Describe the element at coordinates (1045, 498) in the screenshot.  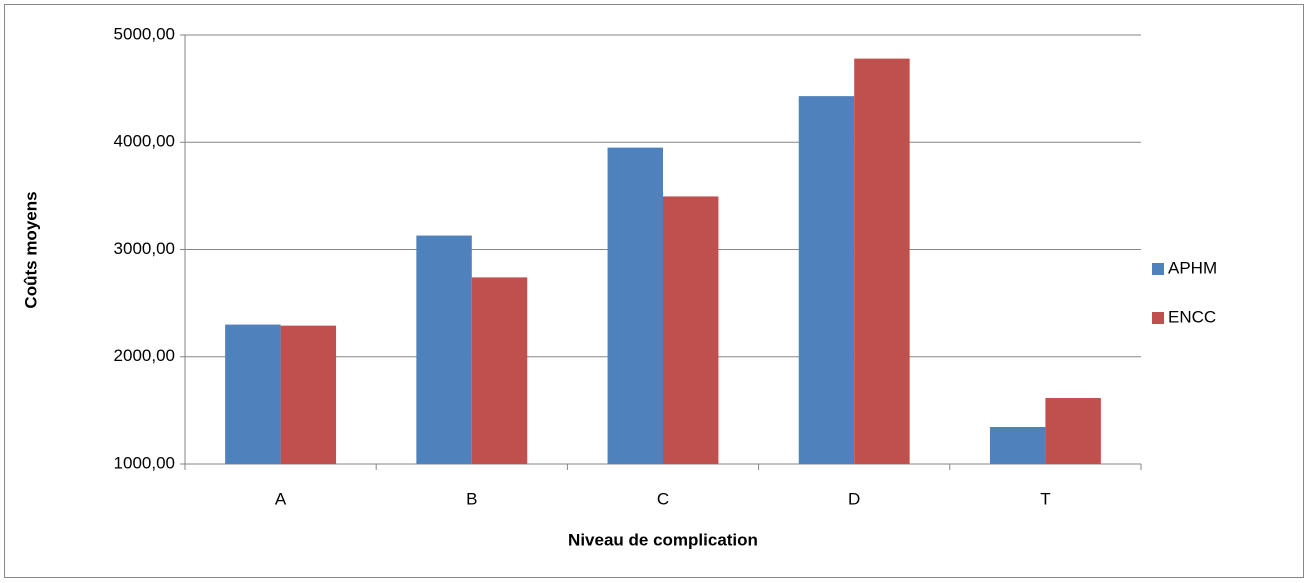
I see `x-tick-label: T` at that location.